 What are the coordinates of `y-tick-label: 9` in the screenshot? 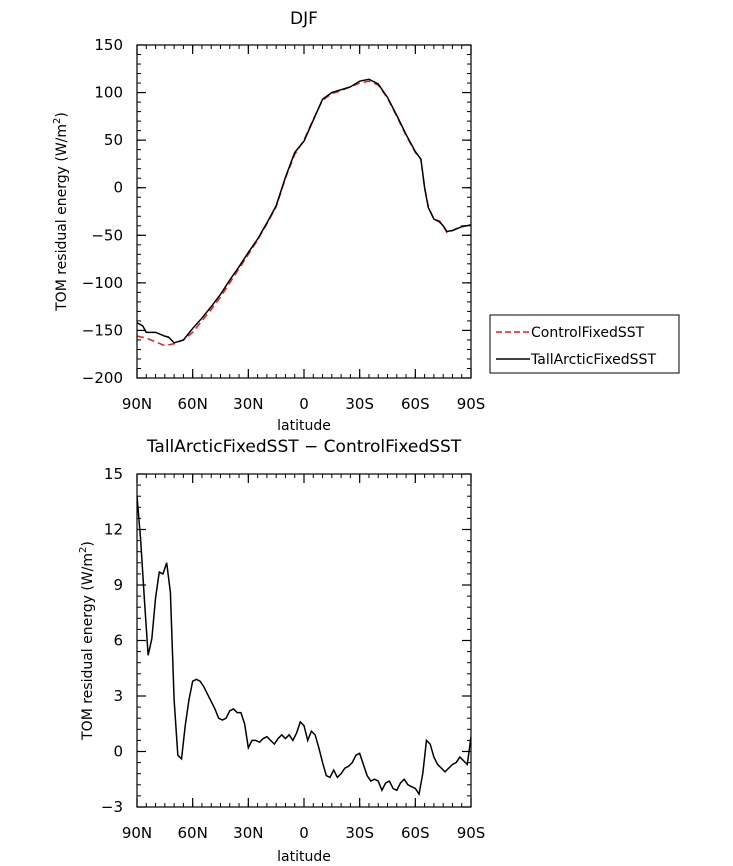 It's located at (118, 585).